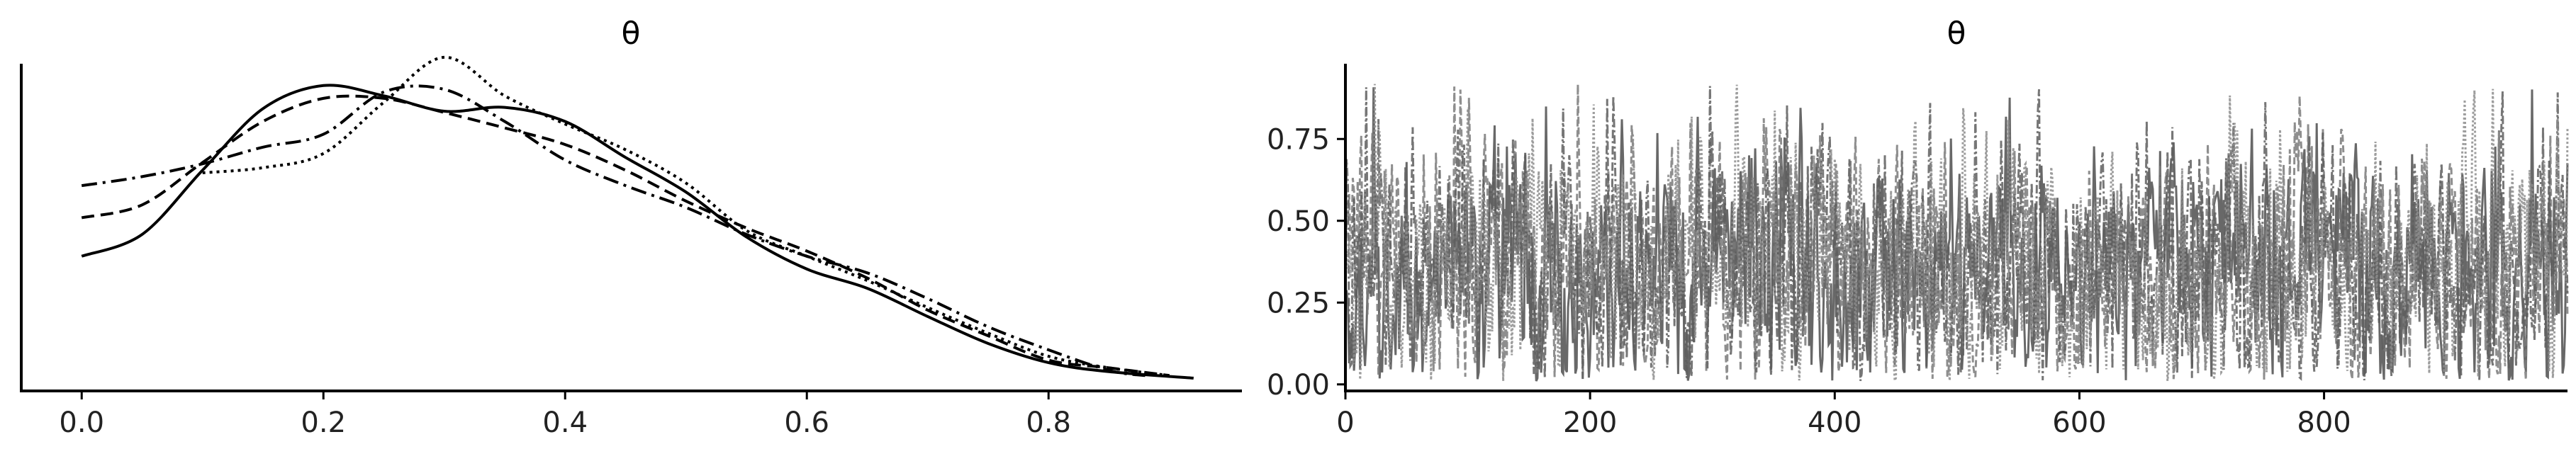 This screenshot has height=449, width=2576. Describe the element at coordinates (1306, 262) in the screenshot. I see `trace-y-ticks: 0.00 0.25 0.50 0.75` at that location.